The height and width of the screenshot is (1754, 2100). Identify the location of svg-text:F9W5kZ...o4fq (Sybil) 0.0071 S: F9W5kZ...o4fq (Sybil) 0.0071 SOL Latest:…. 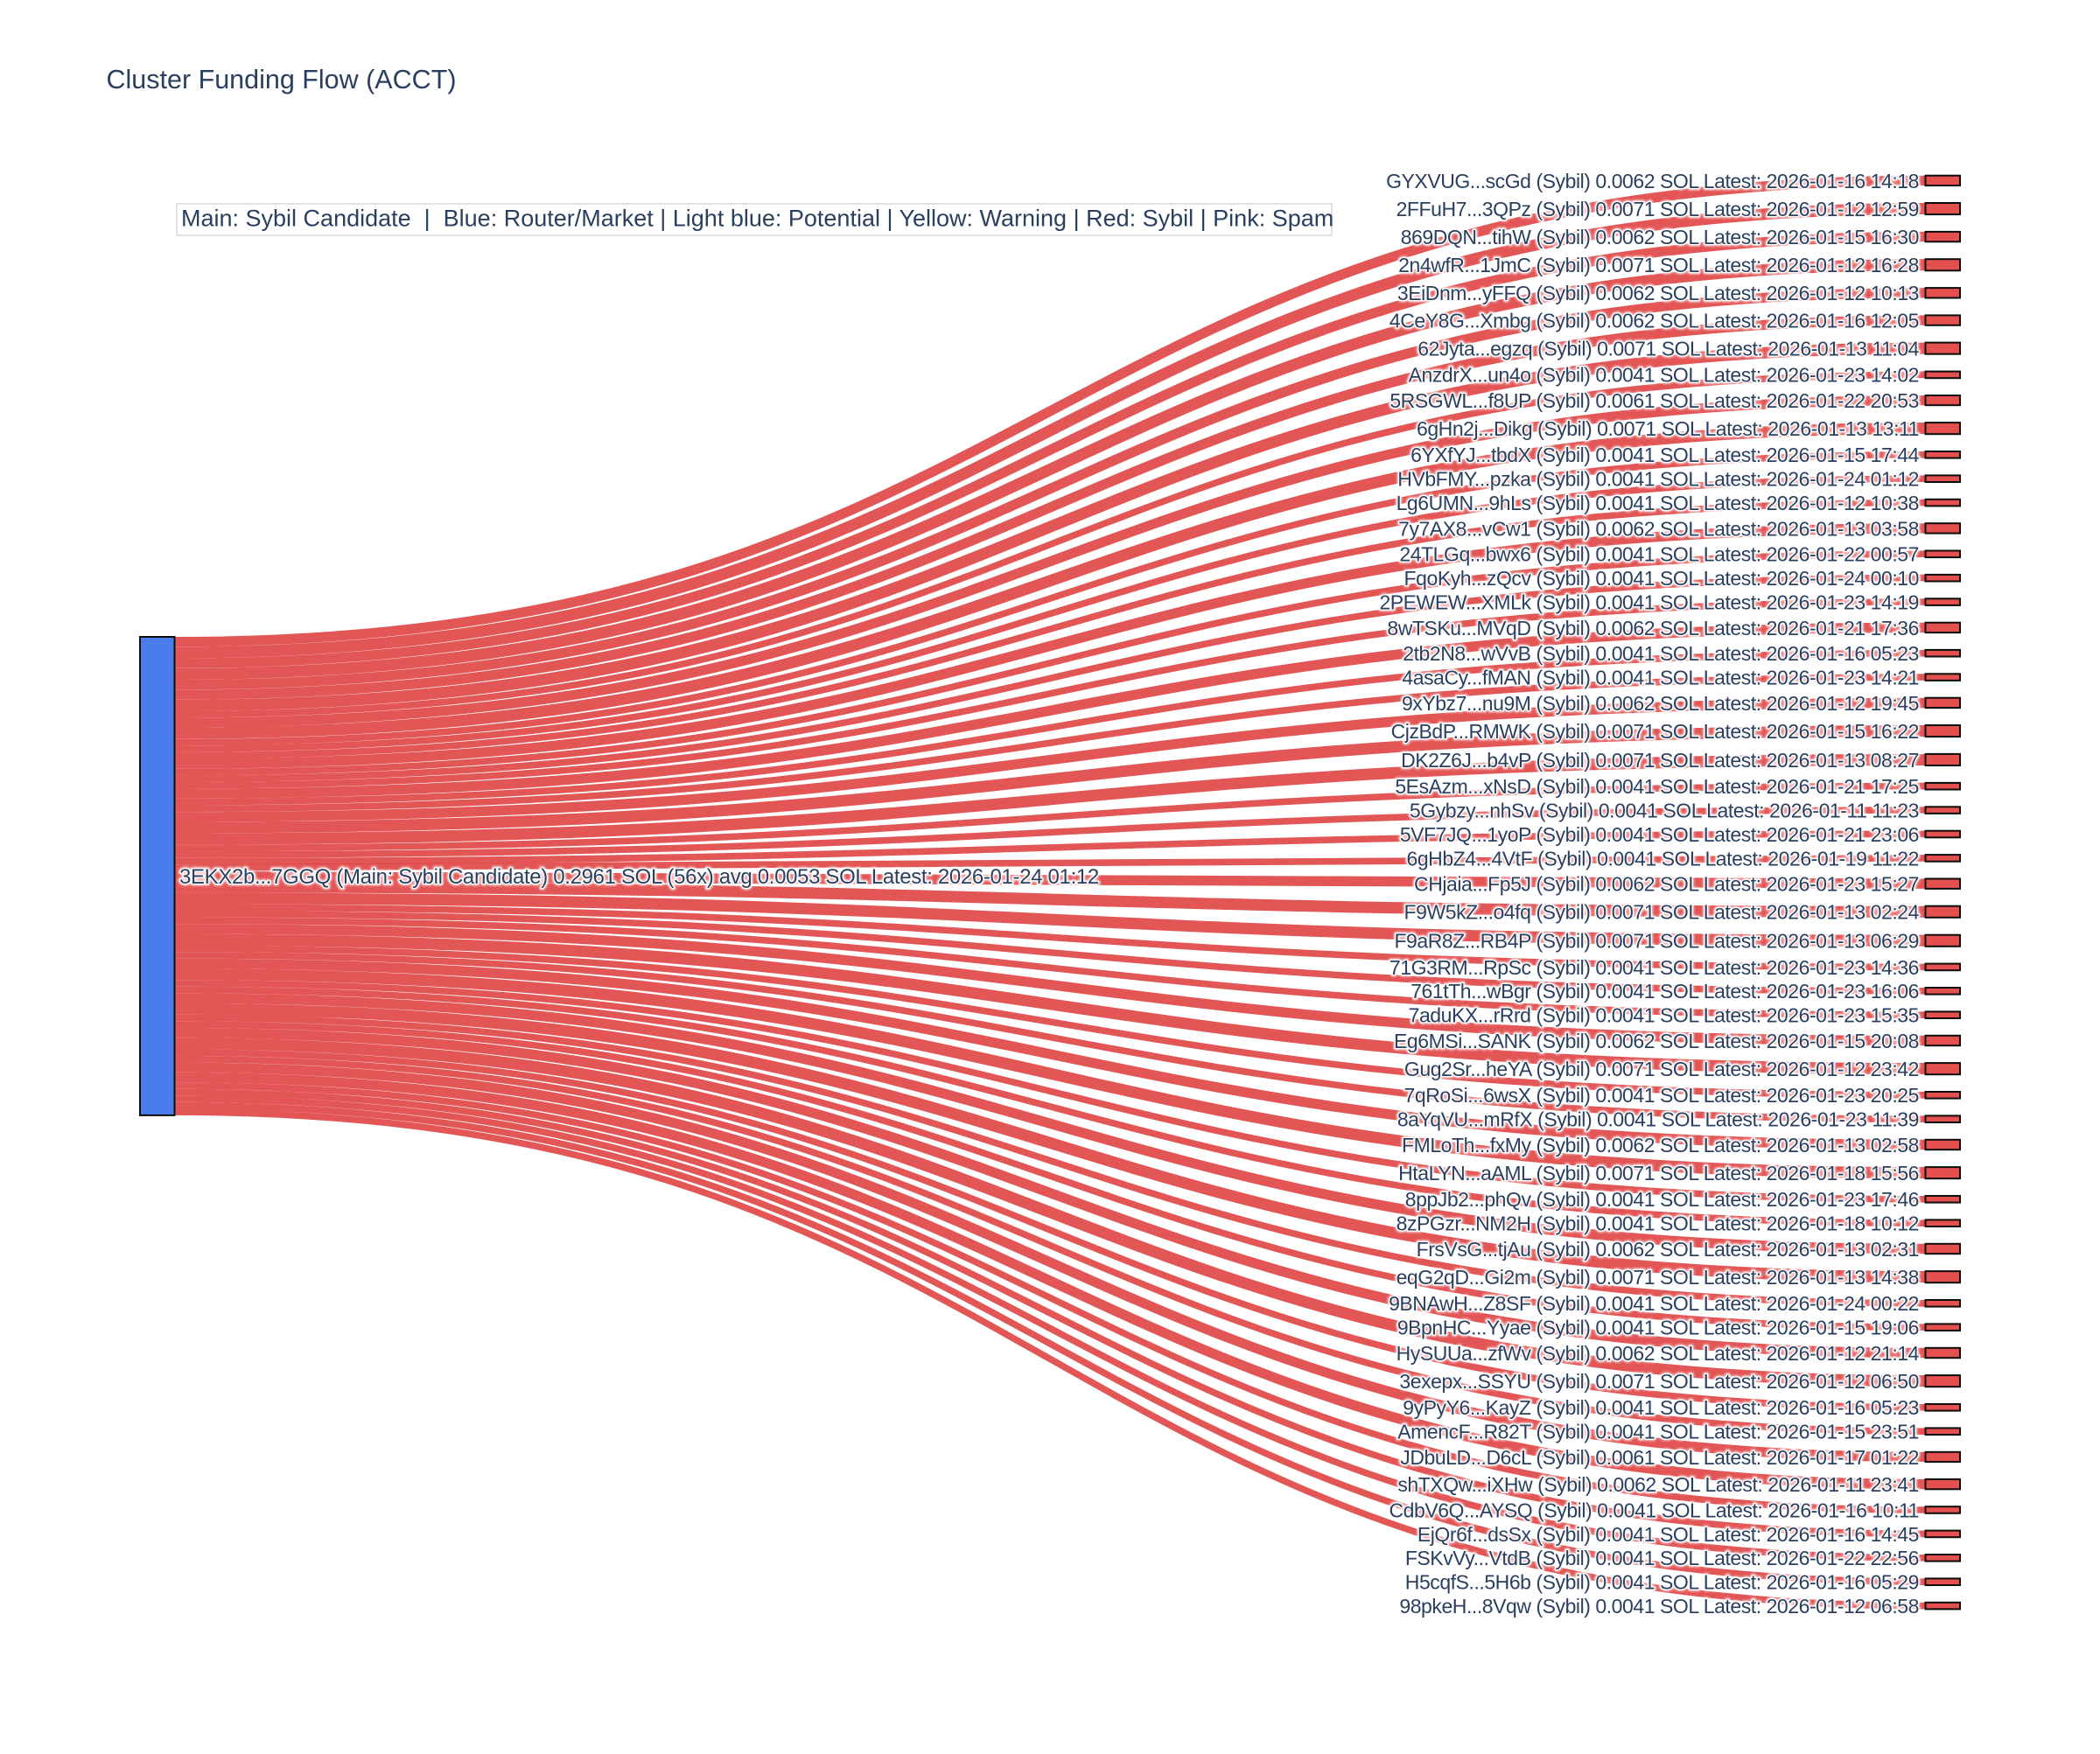
(1662, 912).